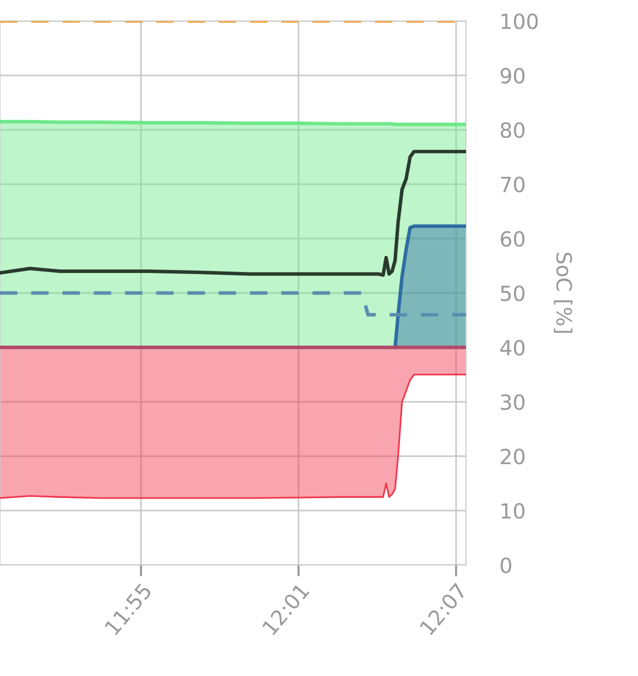 Image resolution: width=638 pixels, height=676 pixels. Describe the element at coordinates (512, 239) in the screenshot. I see `y-tick-label: 60` at that location.